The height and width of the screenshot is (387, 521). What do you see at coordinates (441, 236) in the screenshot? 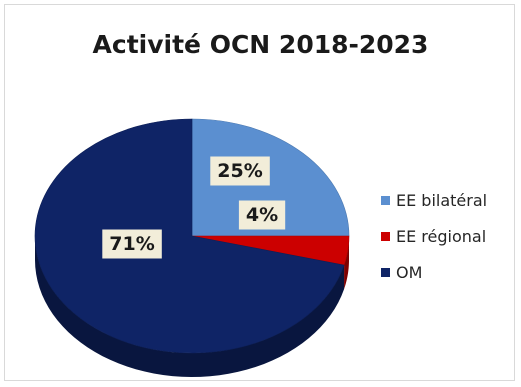
I see `legend-label-ee-regional: EE régional` at bounding box center [441, 236].